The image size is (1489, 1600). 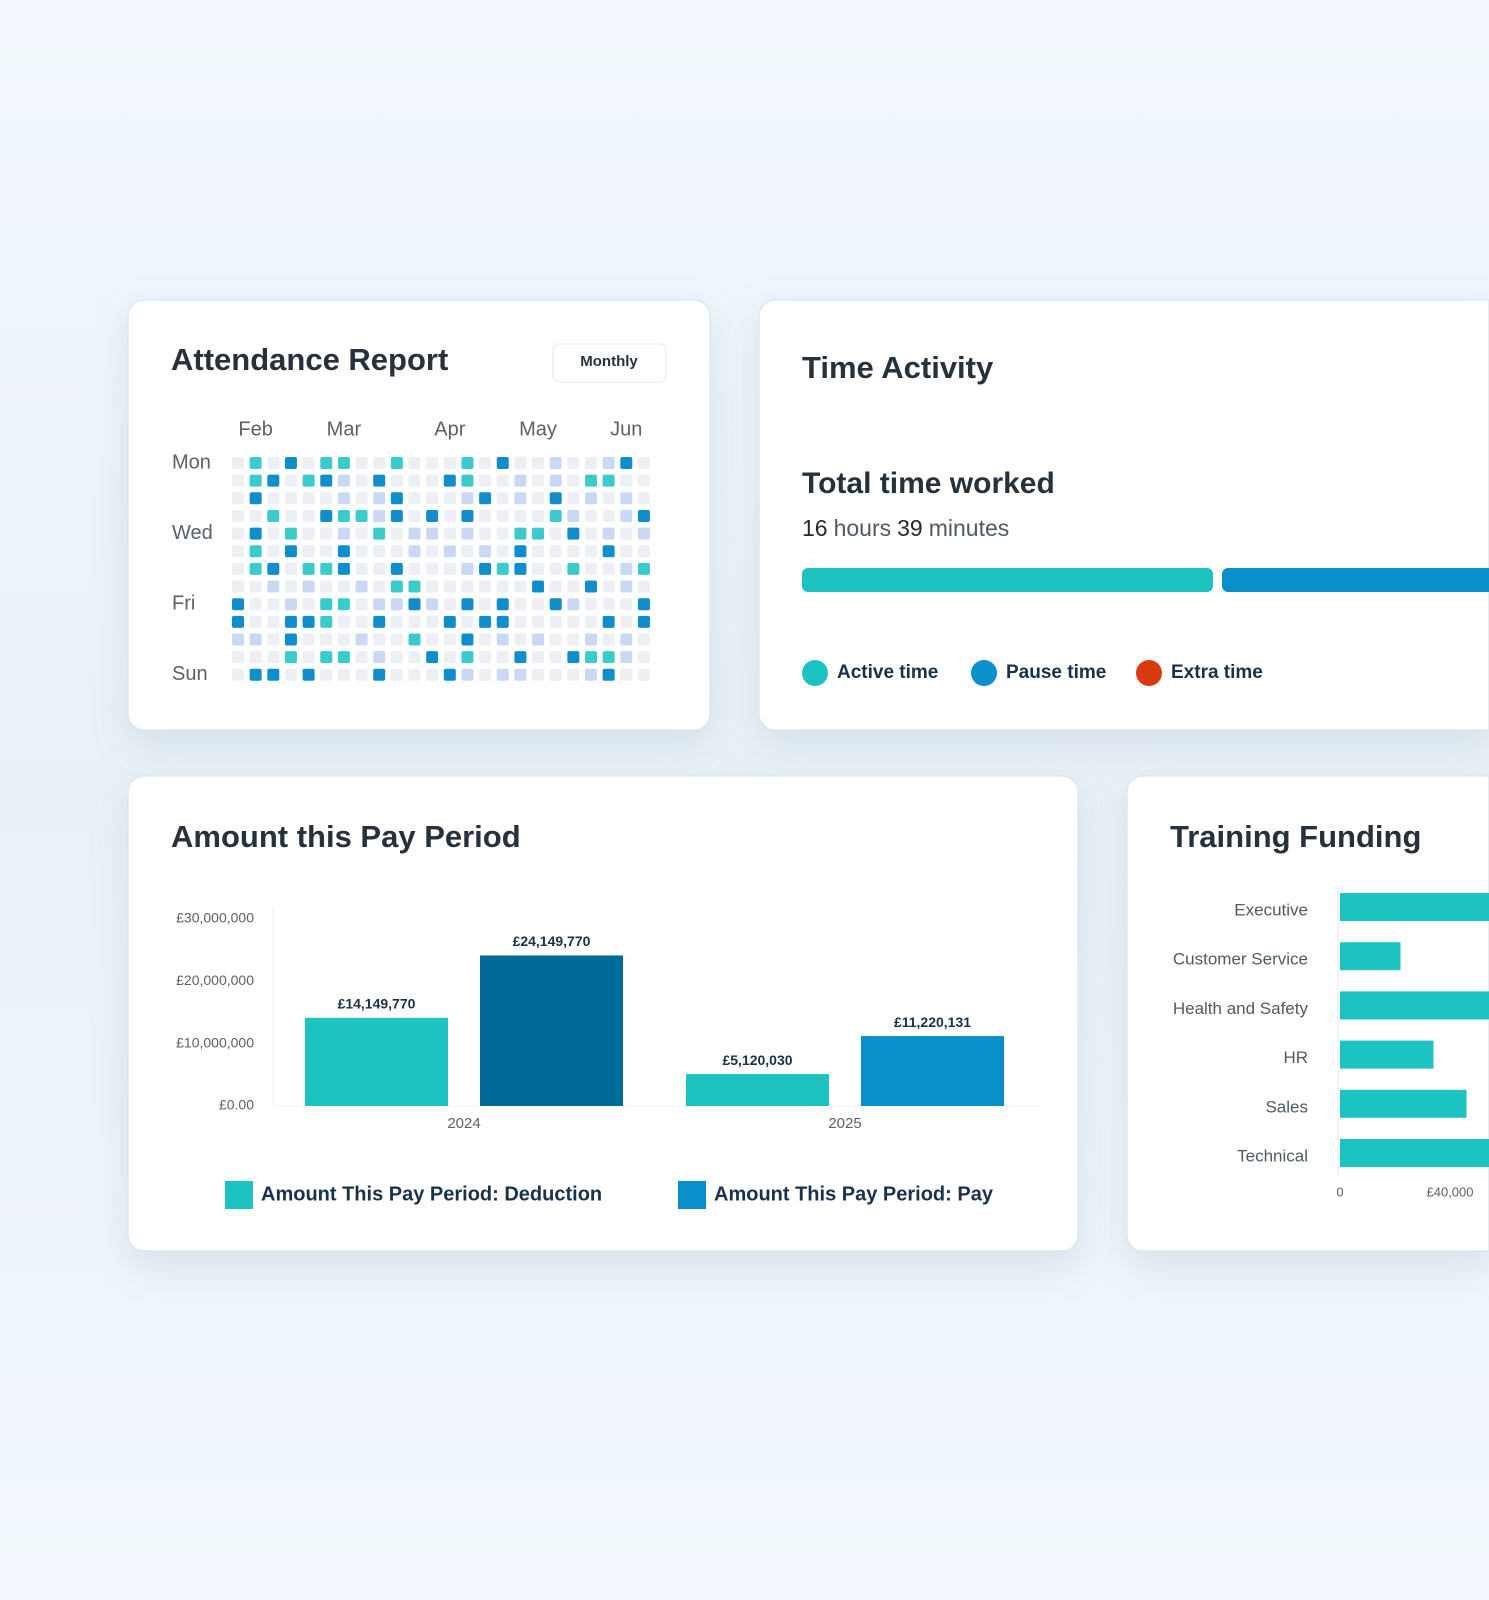 What do you see at coordinates (928, 483) in the screenshot?
I see `subtitle: Total time worked` at bounding box center [928, 483].